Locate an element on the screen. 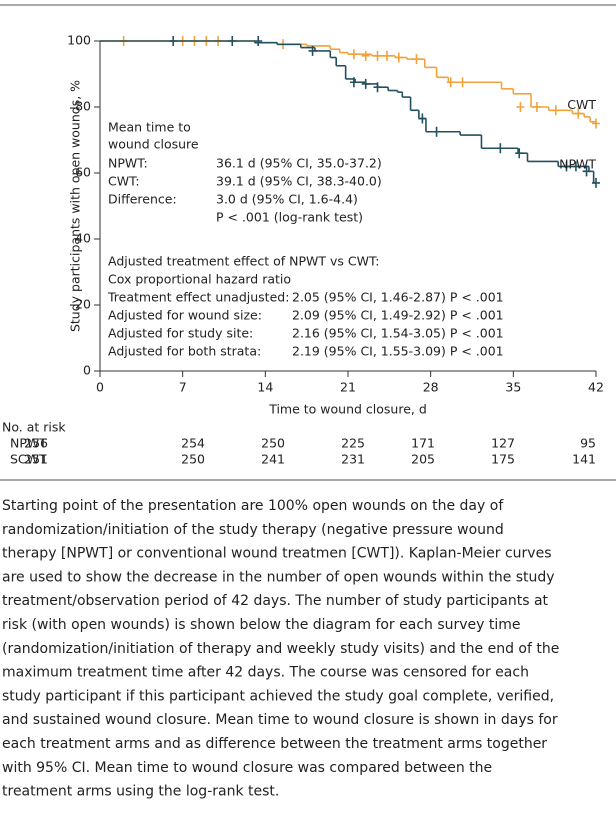 This screenshot has width=616, height=833. risk-value: 225 is located at coordinates (353, 443).